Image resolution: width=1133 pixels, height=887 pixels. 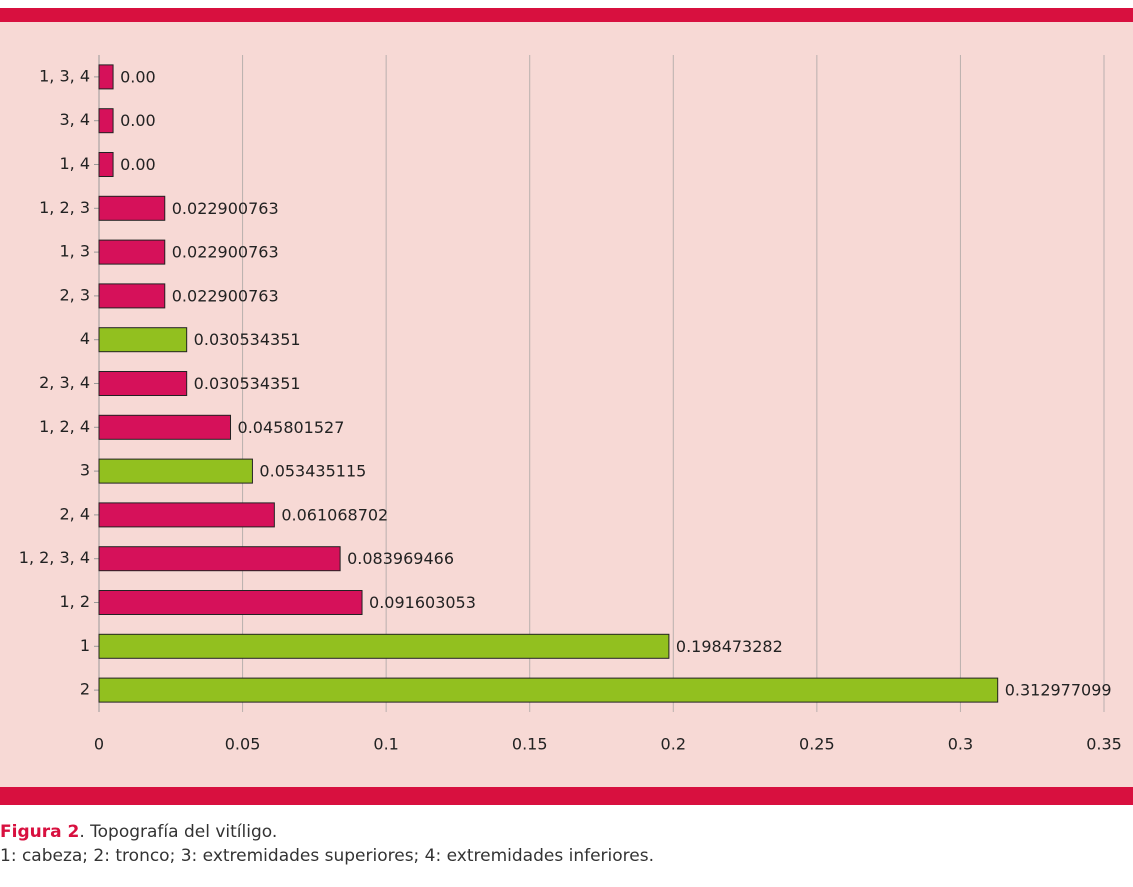 What do you see at coordinates (40, 832) in the screenshot?
I see `figure-label: Figura 2` at bounding box center [40, 832].